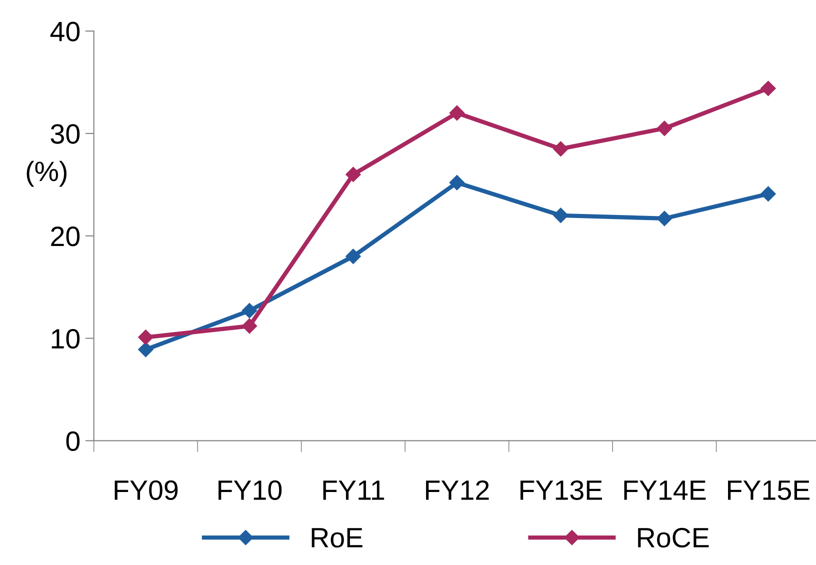  I want to click on legend-label: RoE, so click(337, 538).